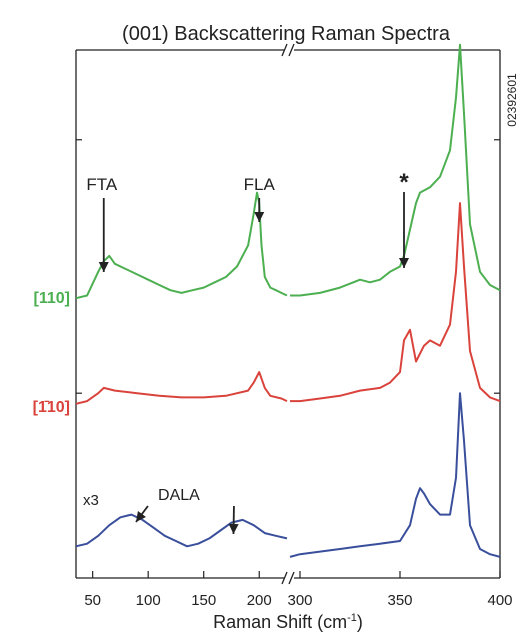  I want to click on trace-series-0-low, so click(181, 245).